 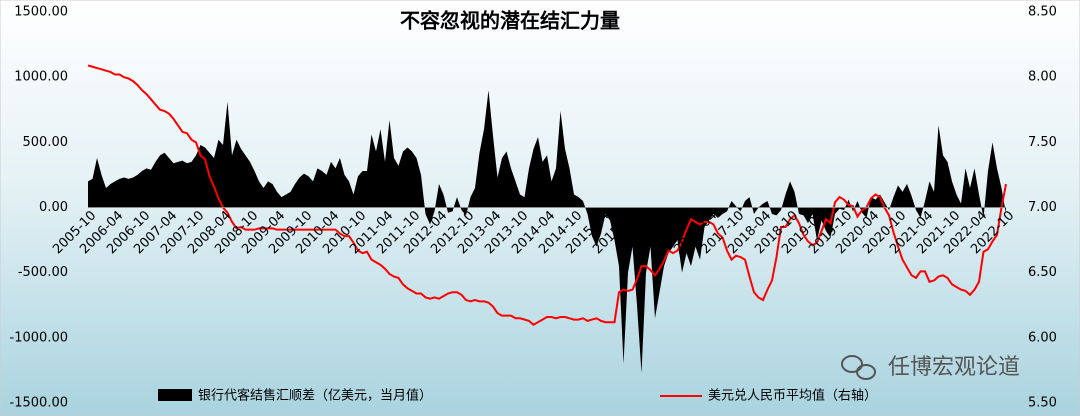 What do you see at coordinates (53, 207) in the screenshot?
I see `y-tick-label: 0.00` at bounding box center [53, 207].